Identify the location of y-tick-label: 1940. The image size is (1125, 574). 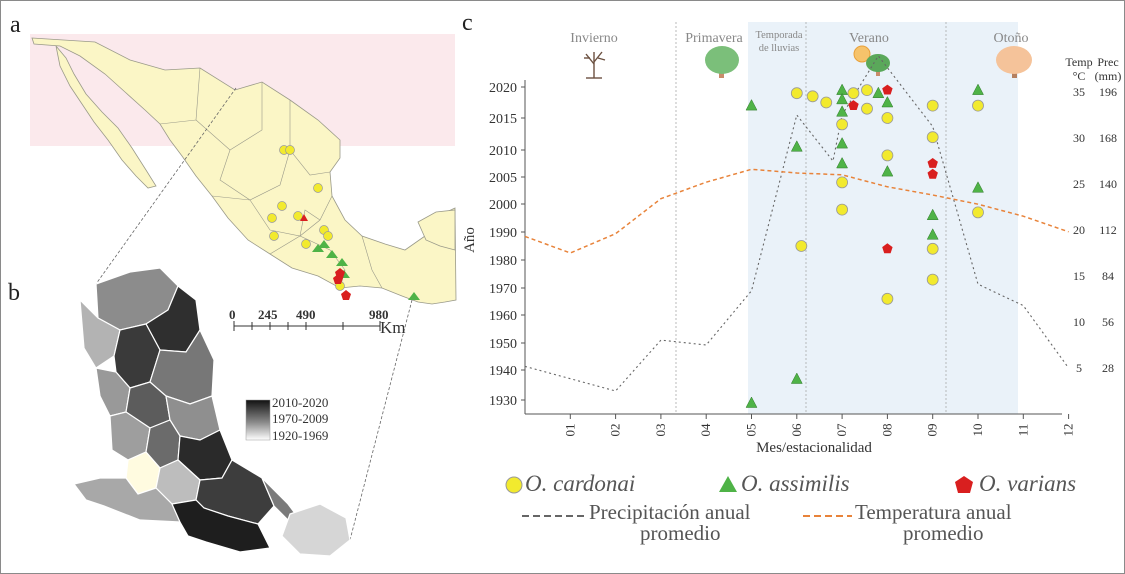
(503, 371).